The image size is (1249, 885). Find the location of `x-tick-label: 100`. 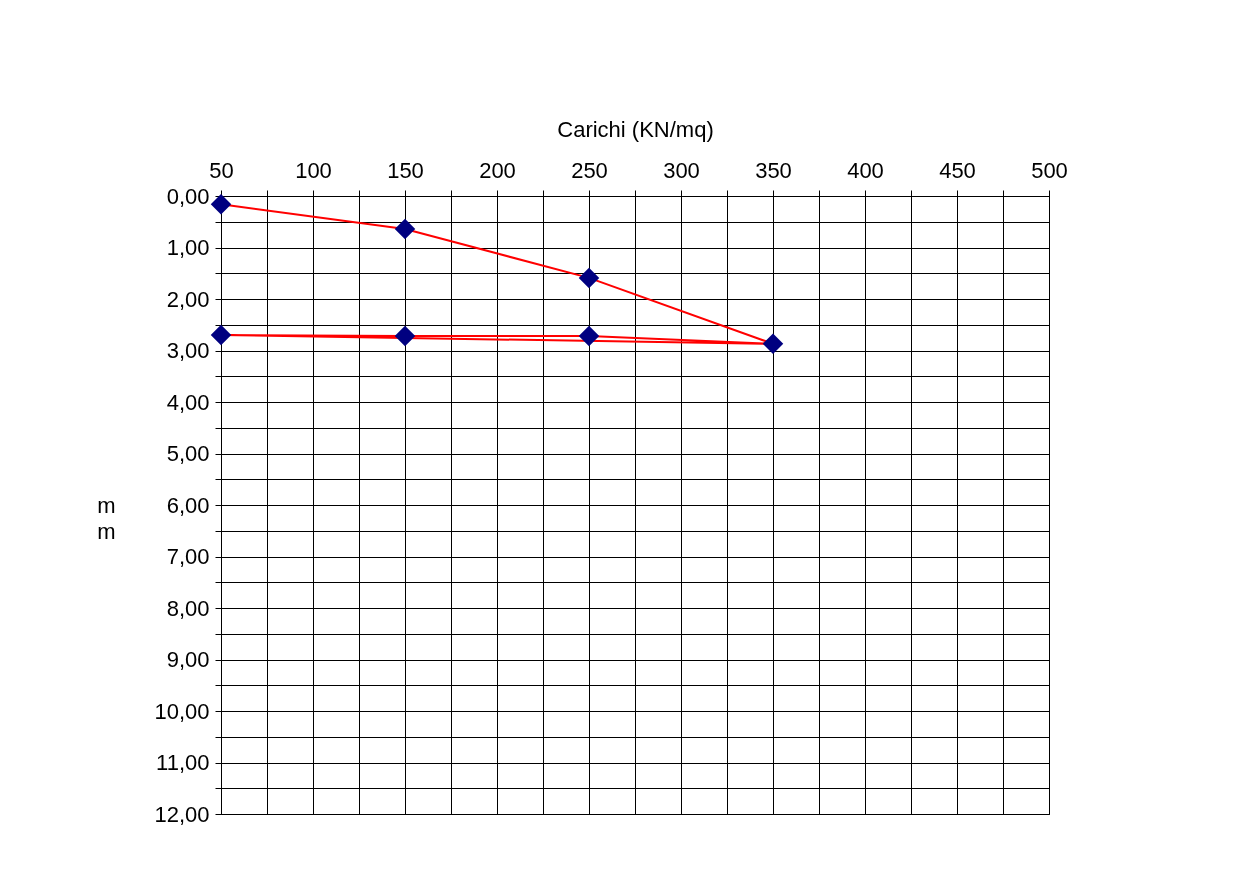

x-tick-label: 100 is located at coordinates (313, 170).